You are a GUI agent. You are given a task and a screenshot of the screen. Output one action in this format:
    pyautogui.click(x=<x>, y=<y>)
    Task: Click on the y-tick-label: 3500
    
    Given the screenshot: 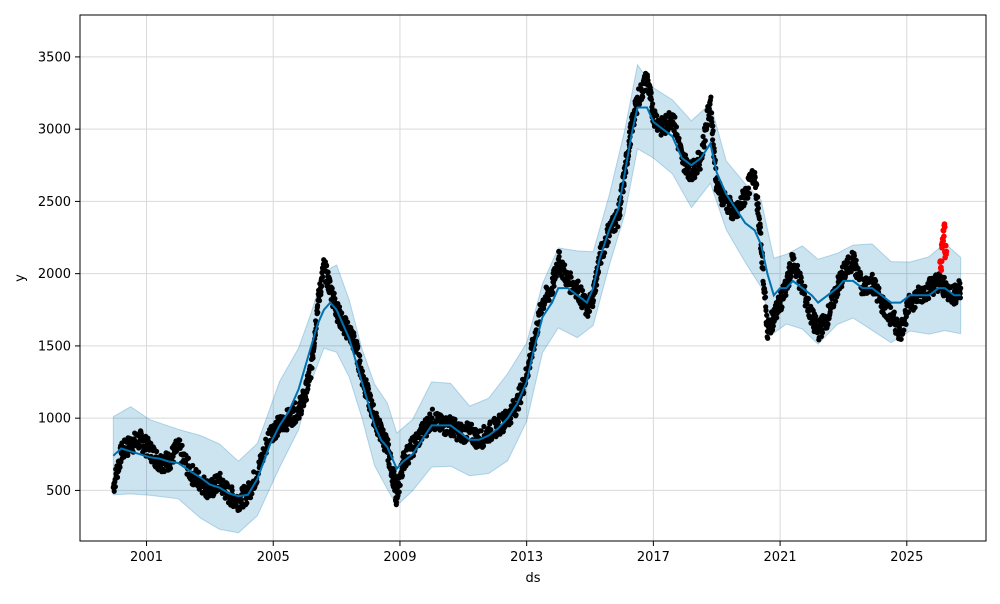 What is the action you would take?
    pyautogui.click(x=54, y=57)
    